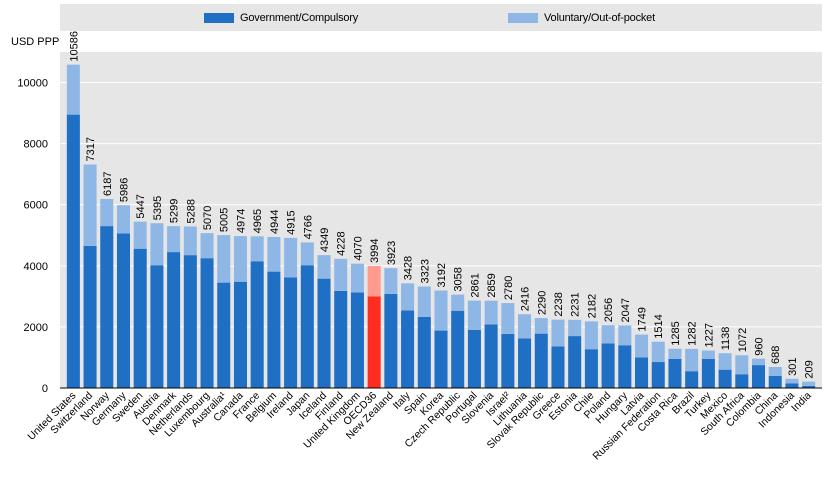 The height and width of the screenshot is (482, 826). I want to click on data-label: 2238, so click(559, 304).